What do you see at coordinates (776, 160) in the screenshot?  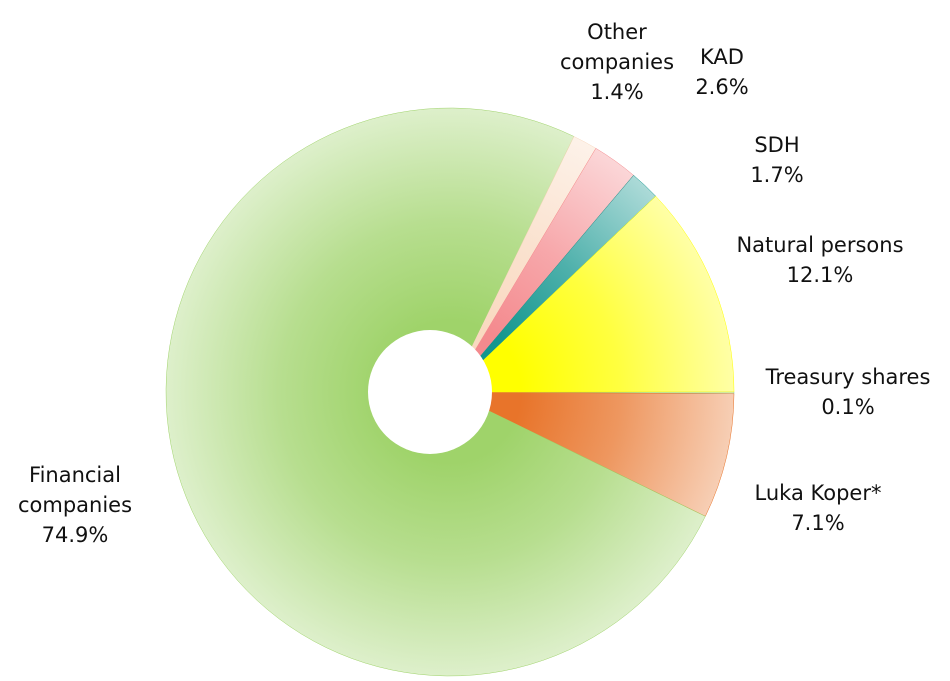 I see `slice-label: SDH 1.7%` at bounding box center [776, 160].